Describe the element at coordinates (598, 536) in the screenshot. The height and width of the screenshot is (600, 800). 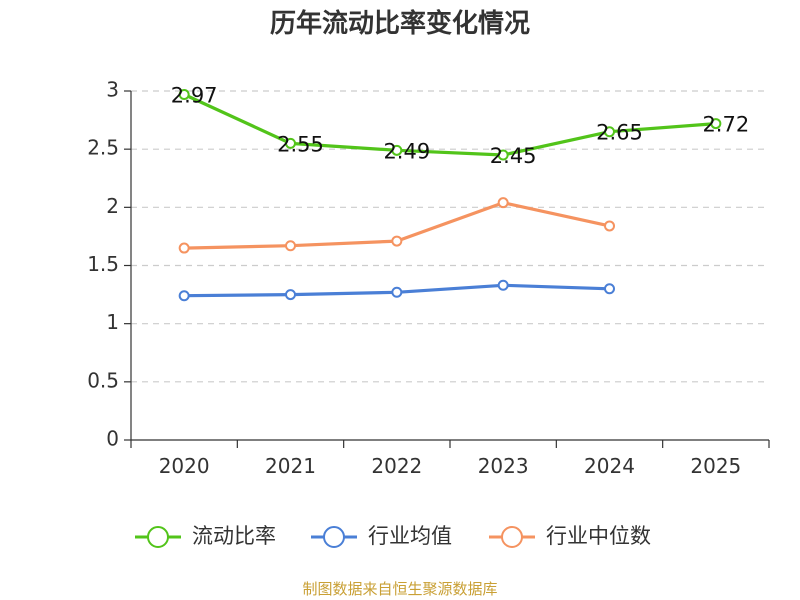
I see `legend-label: 行业中位数` at that location.